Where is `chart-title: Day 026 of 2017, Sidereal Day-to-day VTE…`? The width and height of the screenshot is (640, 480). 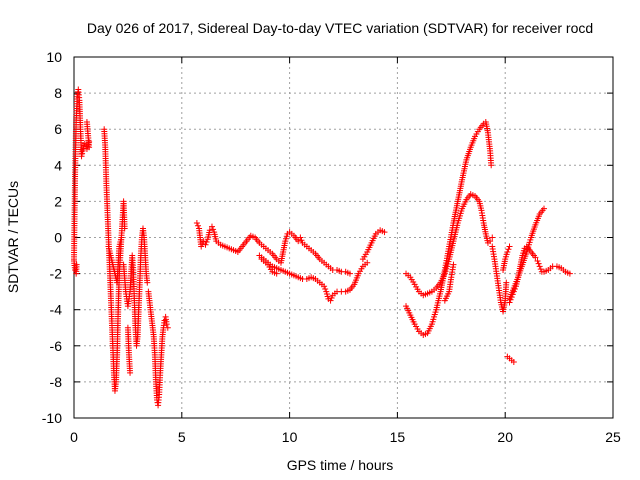
chart-title: Day 026 of 2017, Sidereal Day-to-day VTE… is located at coordinates (340, 28).